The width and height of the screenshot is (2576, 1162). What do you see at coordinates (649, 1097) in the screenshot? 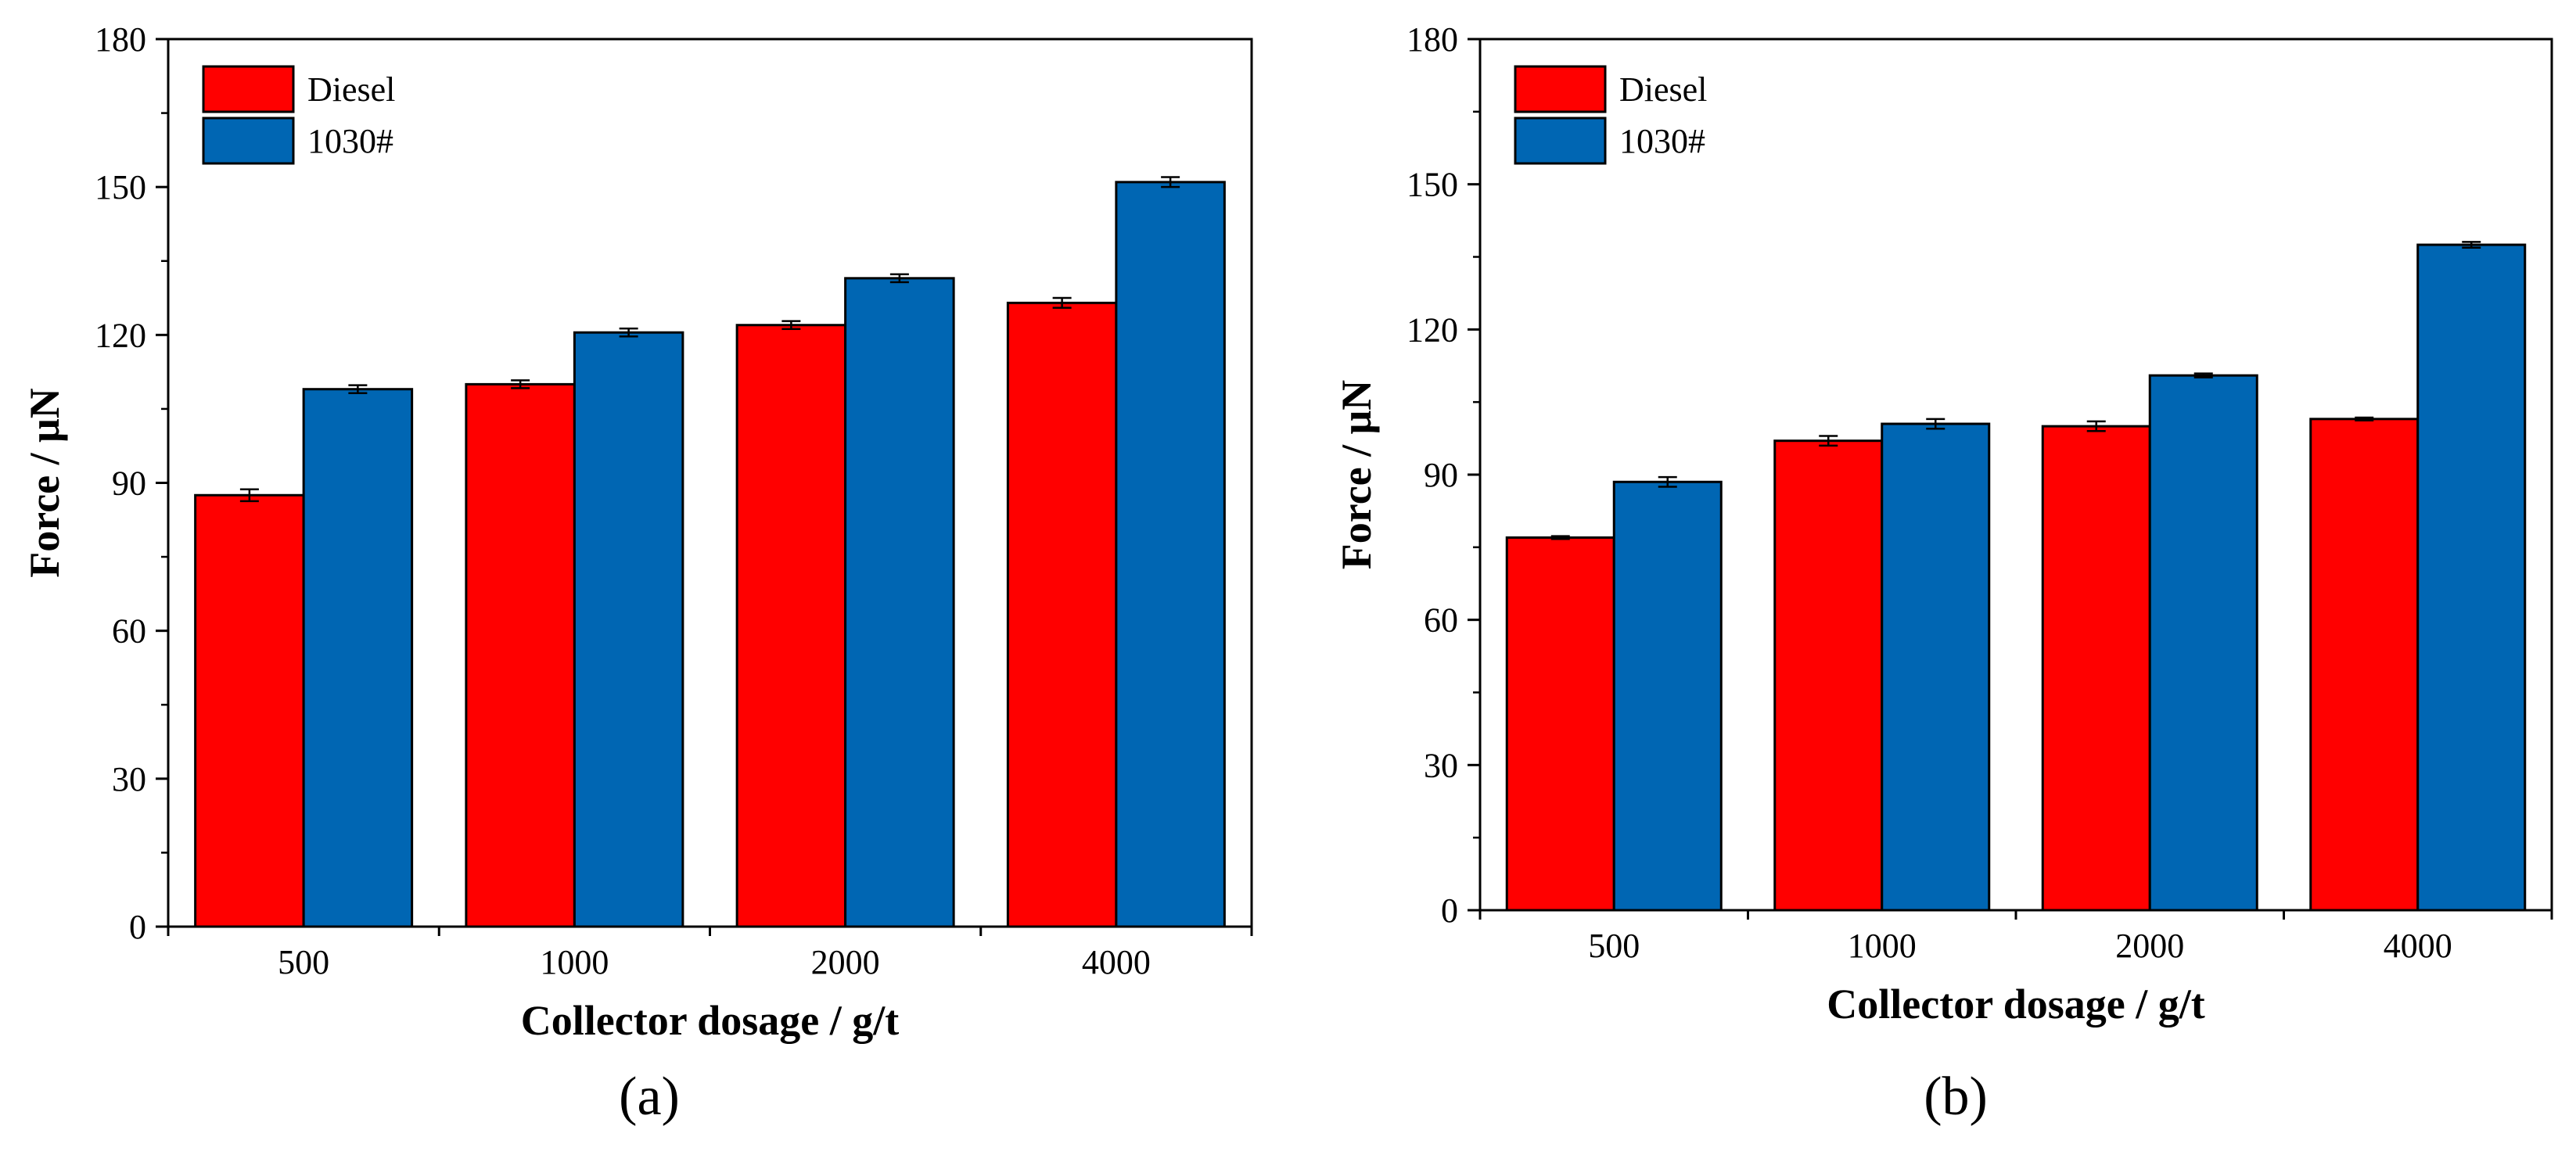
I see `panel-label: (a)` at bounding box center [649, 1097].